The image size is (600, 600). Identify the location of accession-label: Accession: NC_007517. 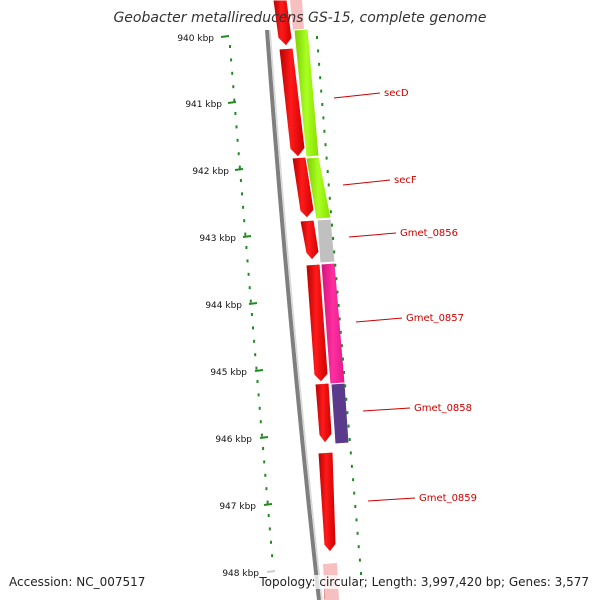
(77, 582).